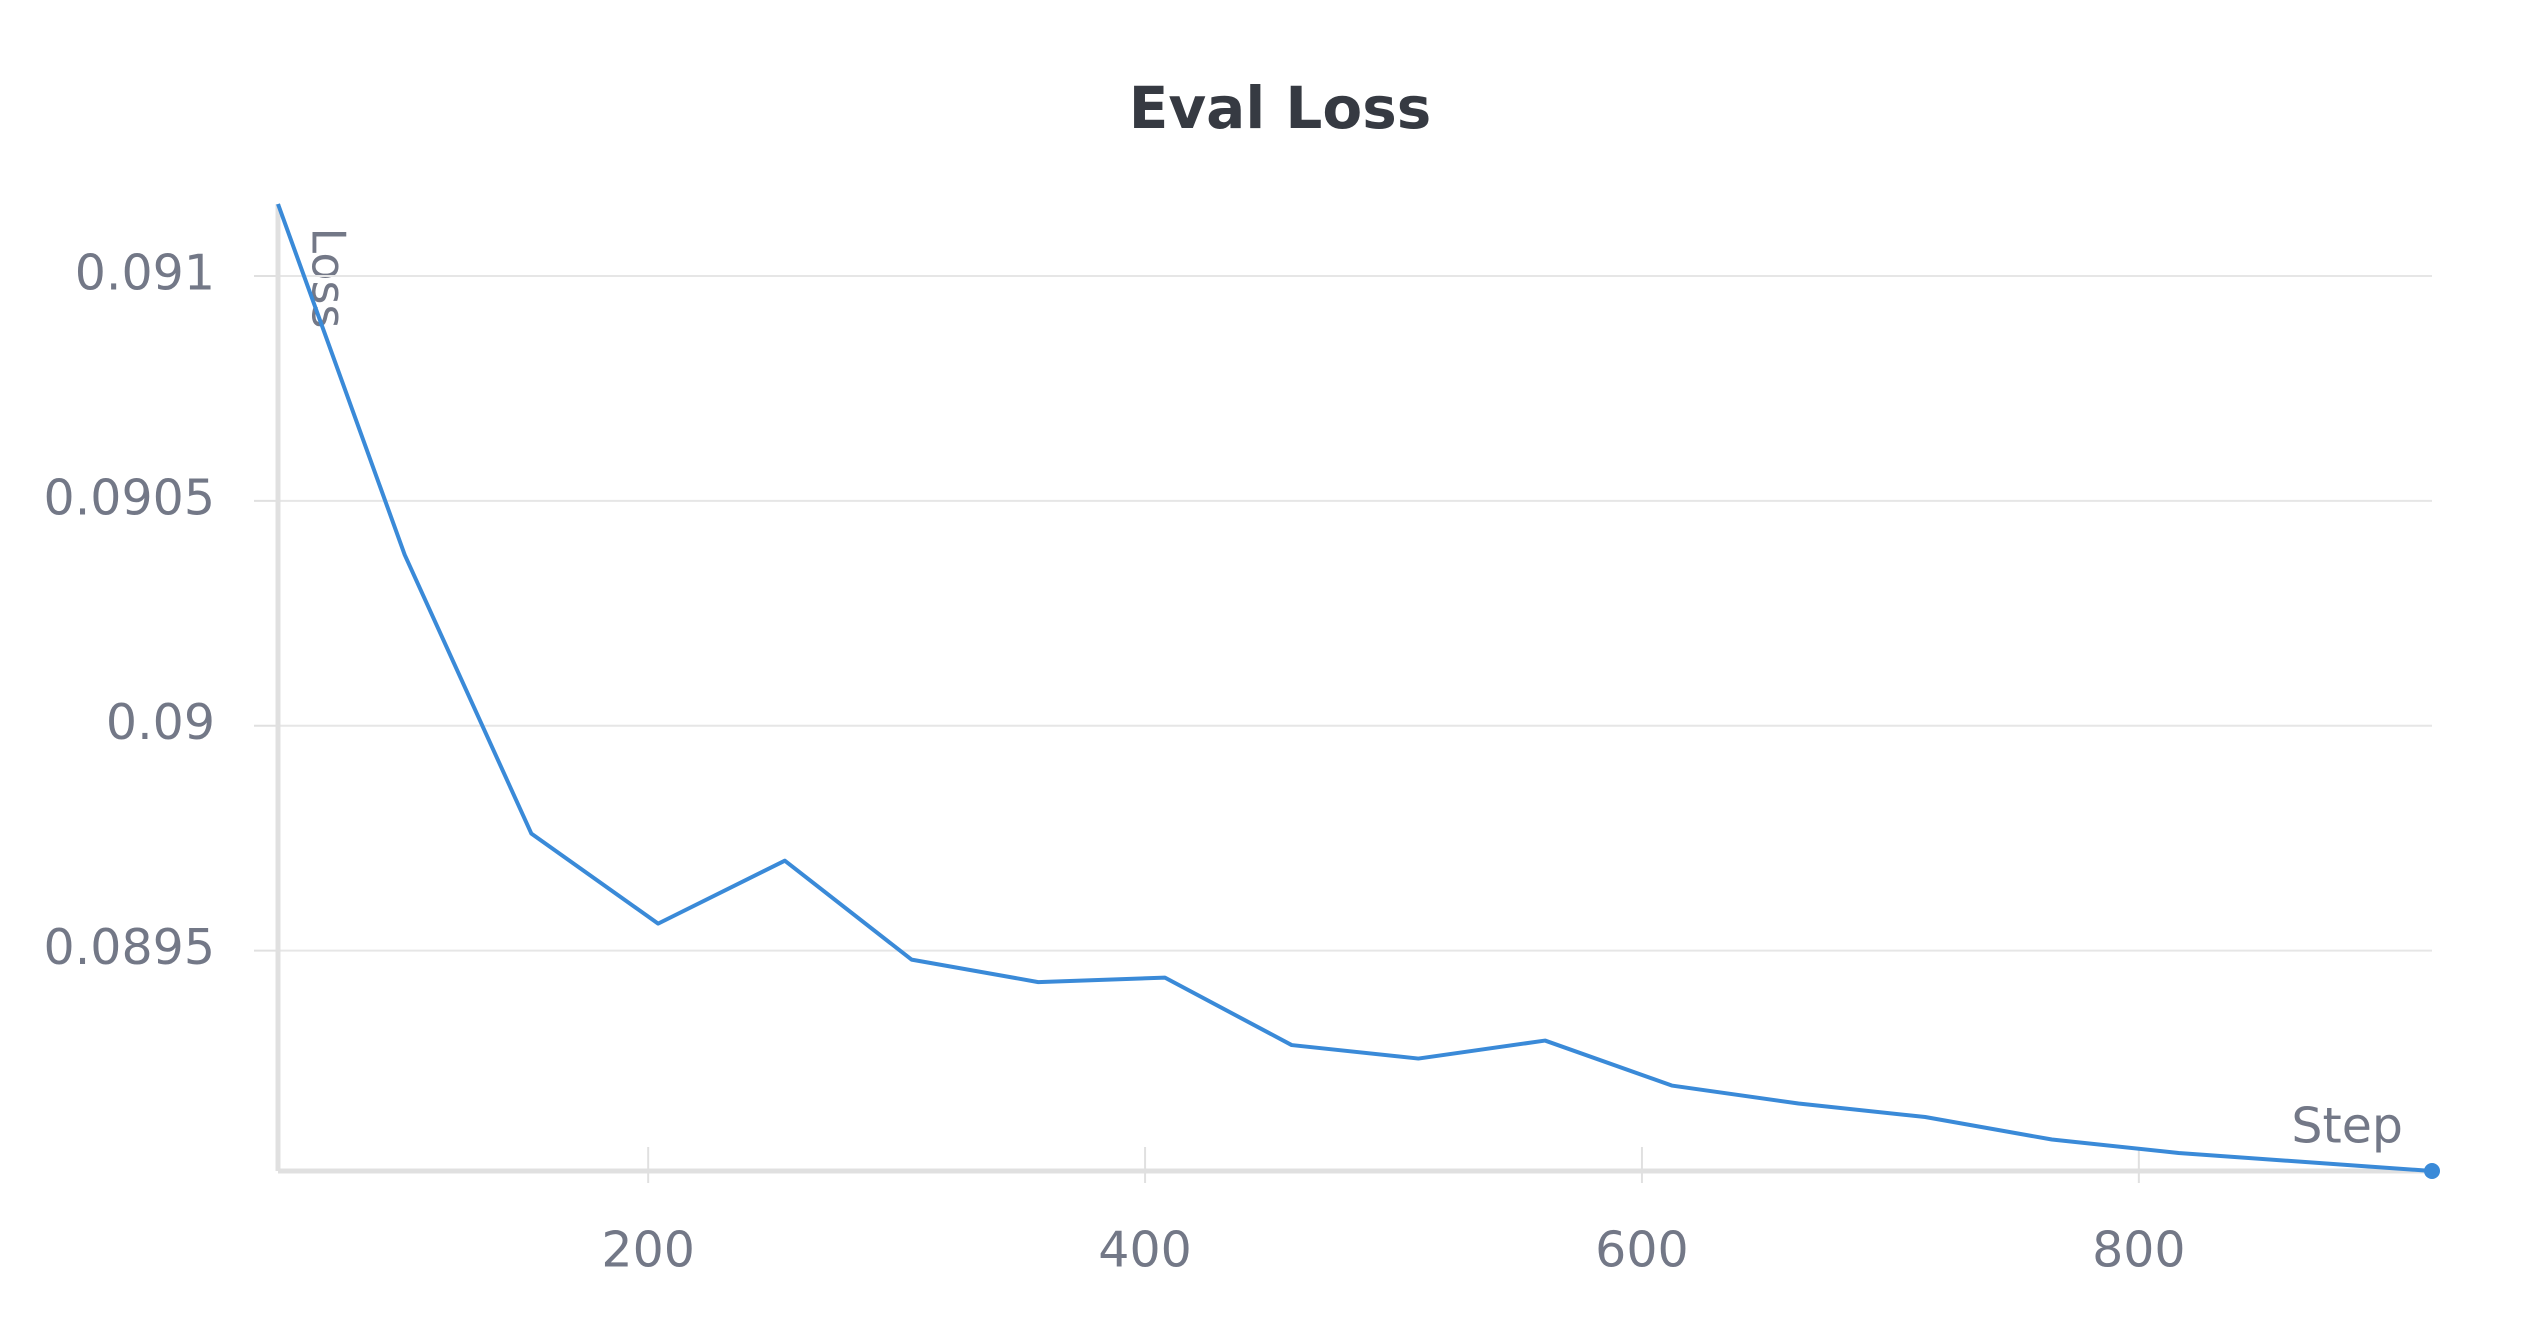 The image size is (2528, 1328). Describe the element at coordinates (1145, 1250) in the screenshot. I see `x-tick-label: 400` at that location.